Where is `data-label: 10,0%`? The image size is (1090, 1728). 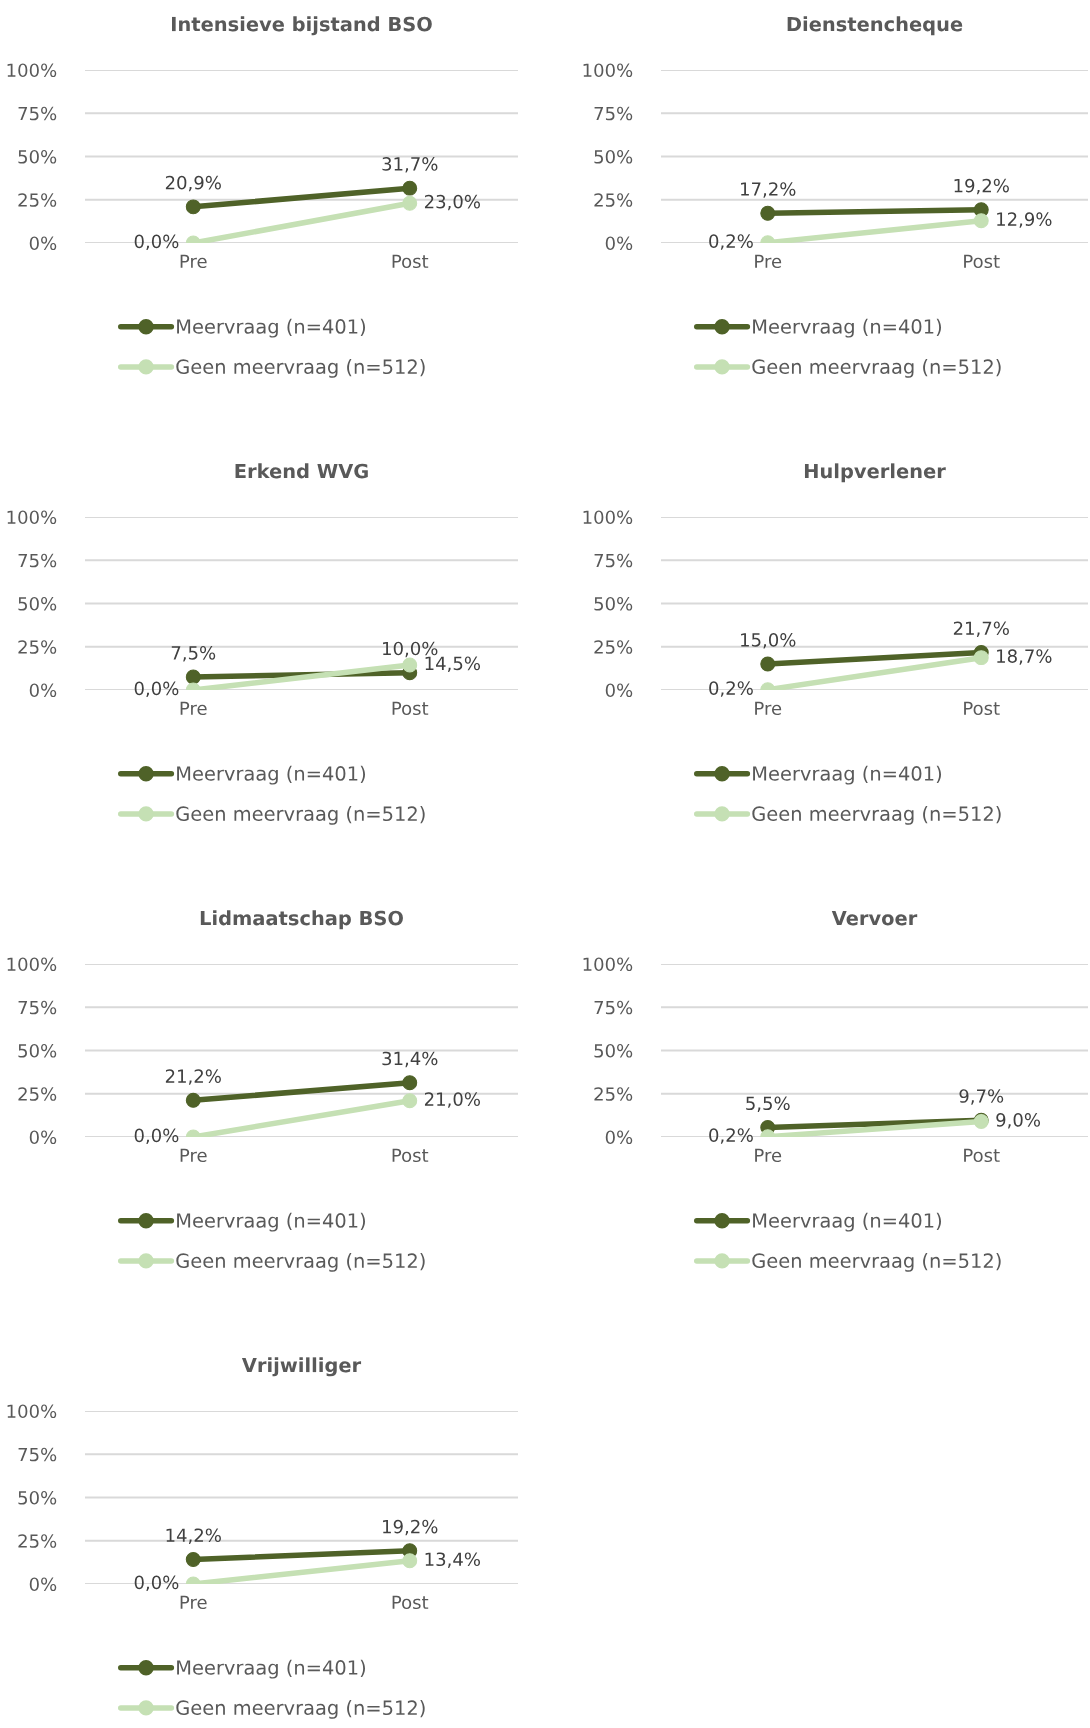
data-label: 10,0% is located at coordinates (410, 649).